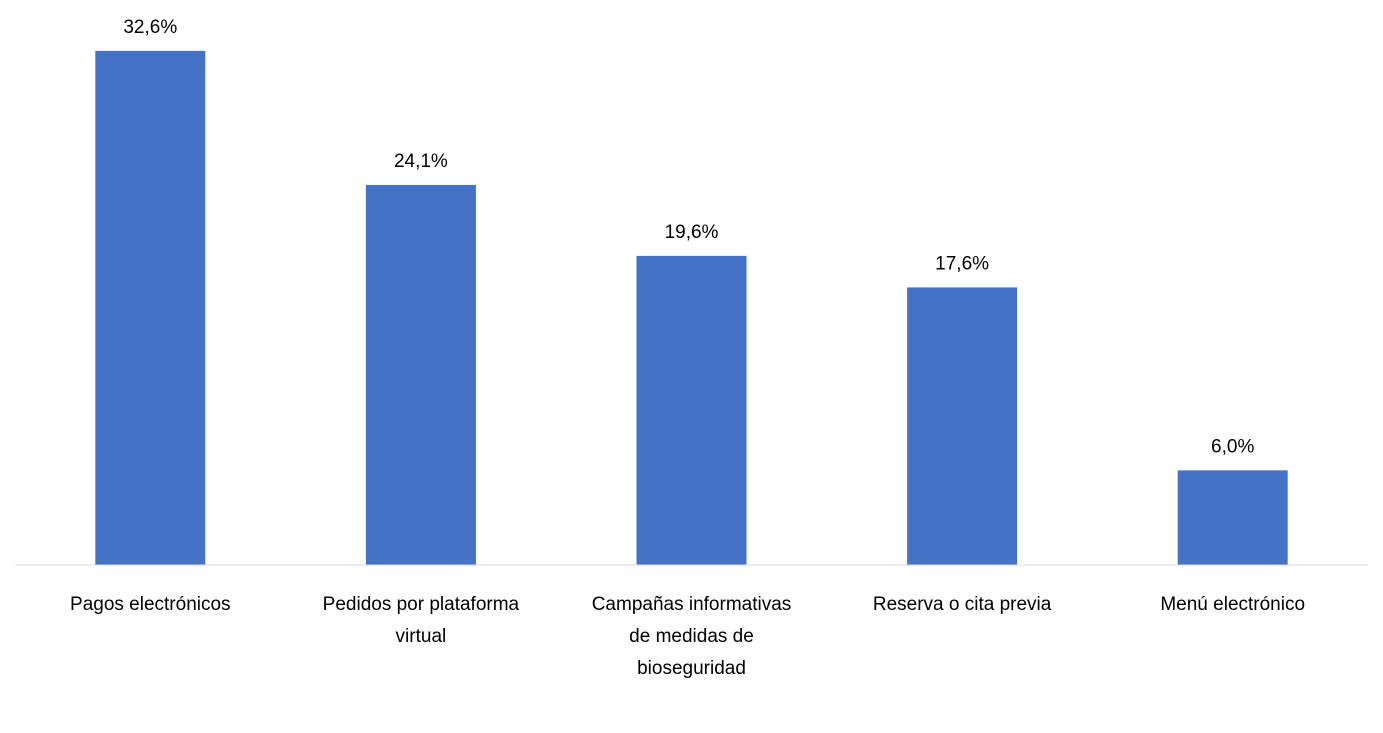 The height and width of the screenshot is (733, 1383). What do you see at coordinates (962, 604) in the screenshot?
I see `x-tick-label: Reserva o cita previa` at bounding box center [962, 604].